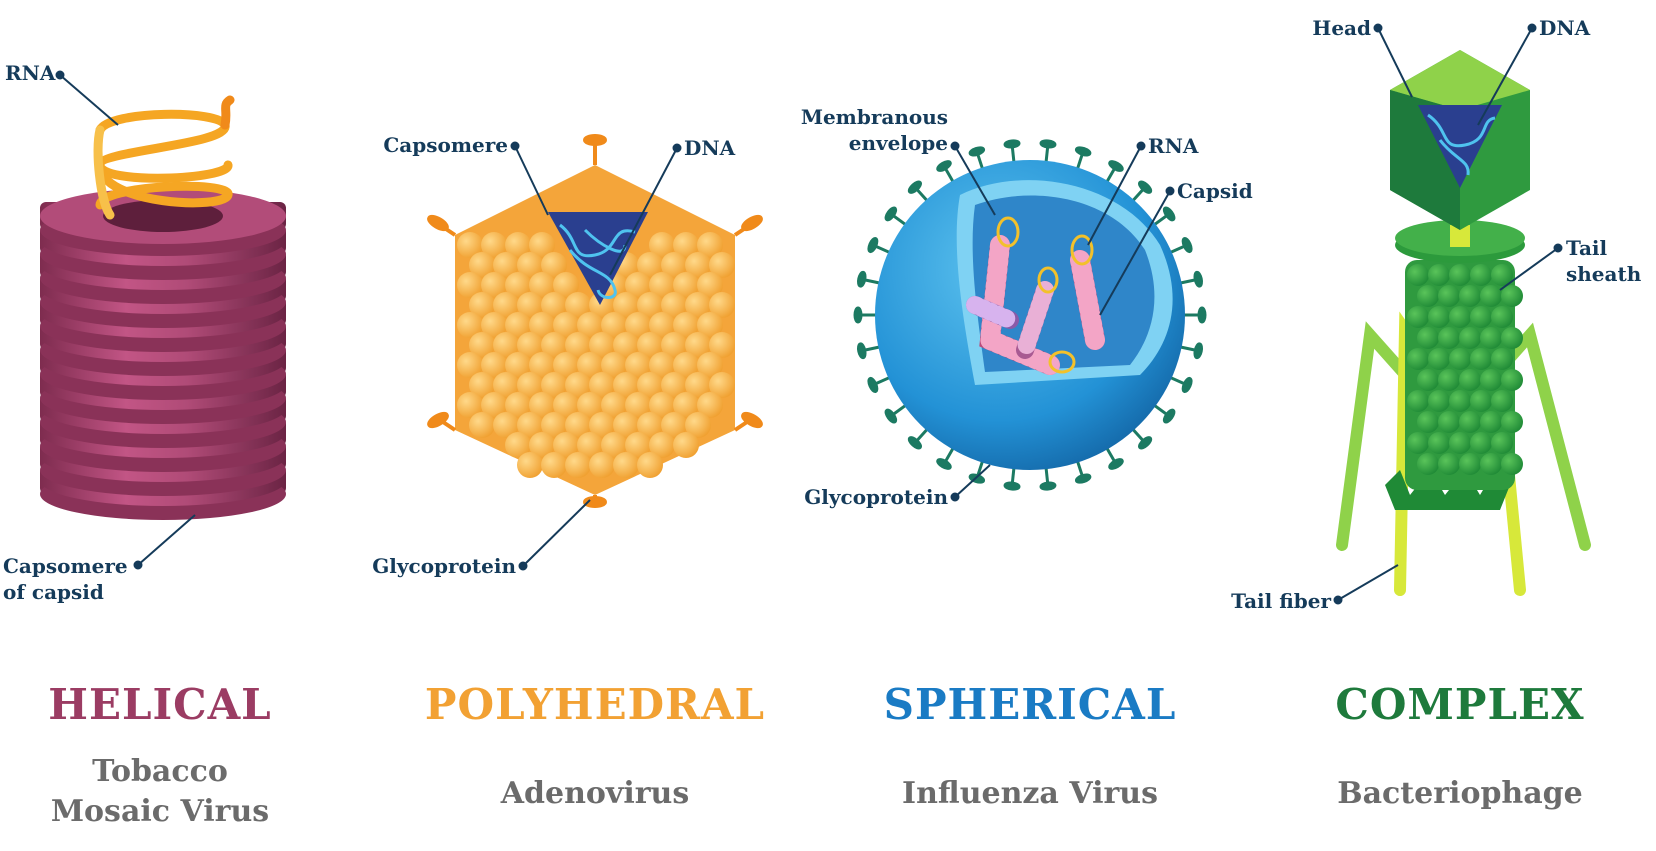 The width and height of the screenshot is (1656, 851). Describe the element at coordinates (1565, 28) in the screenshot. I see `complex-dna-label: DNA` at that location.